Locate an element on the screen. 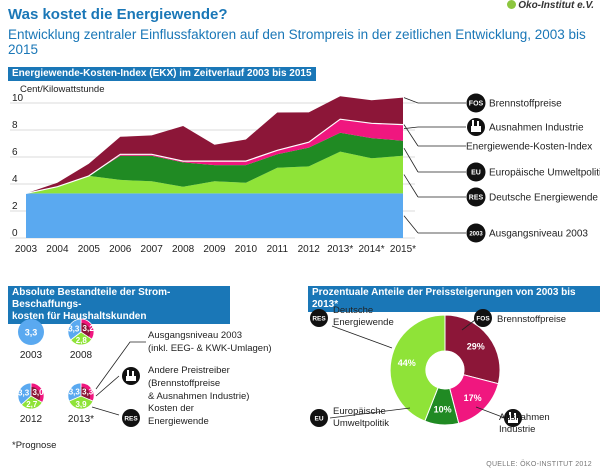 This screenshot has height=472, width=600. legend-label: Brennstoffpreise is located at coordinates (525, 104).